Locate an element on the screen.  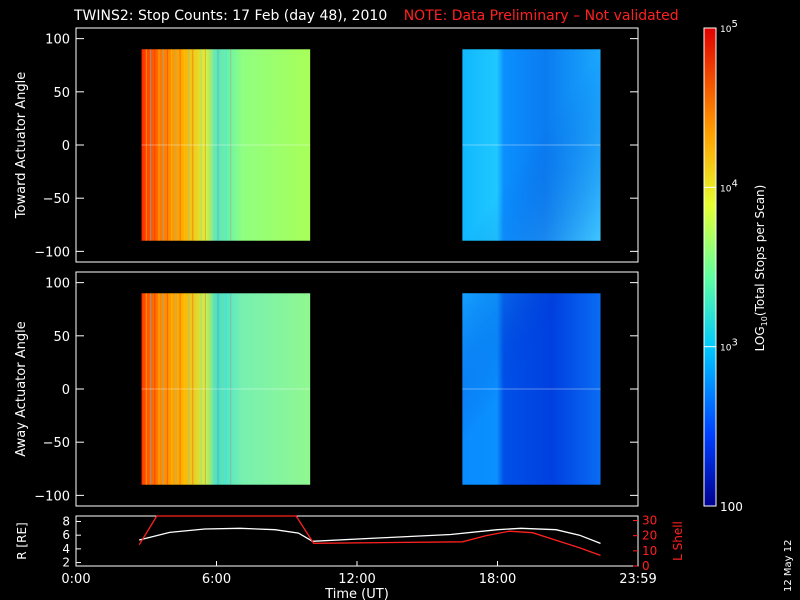
ephemeris-left-tick-label: 2 is located at coordinates (66, 563).